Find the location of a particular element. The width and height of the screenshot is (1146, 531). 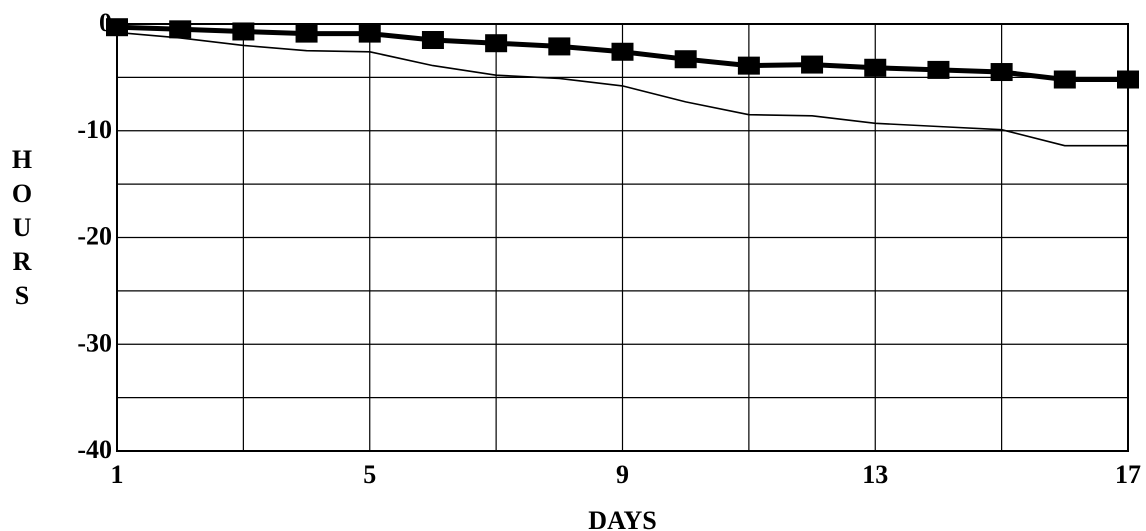

x-tick-label: 1 is located at coordinates (117, 474).